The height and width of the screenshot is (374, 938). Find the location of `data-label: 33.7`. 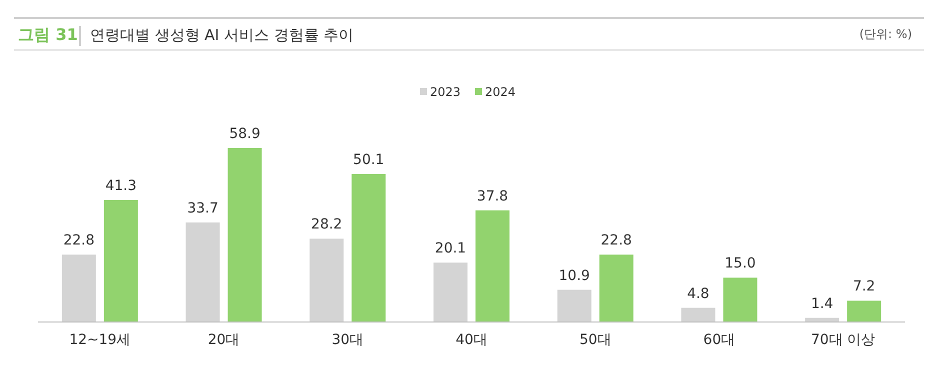

data-label: 33.7 is located at coordinates (202, 208).